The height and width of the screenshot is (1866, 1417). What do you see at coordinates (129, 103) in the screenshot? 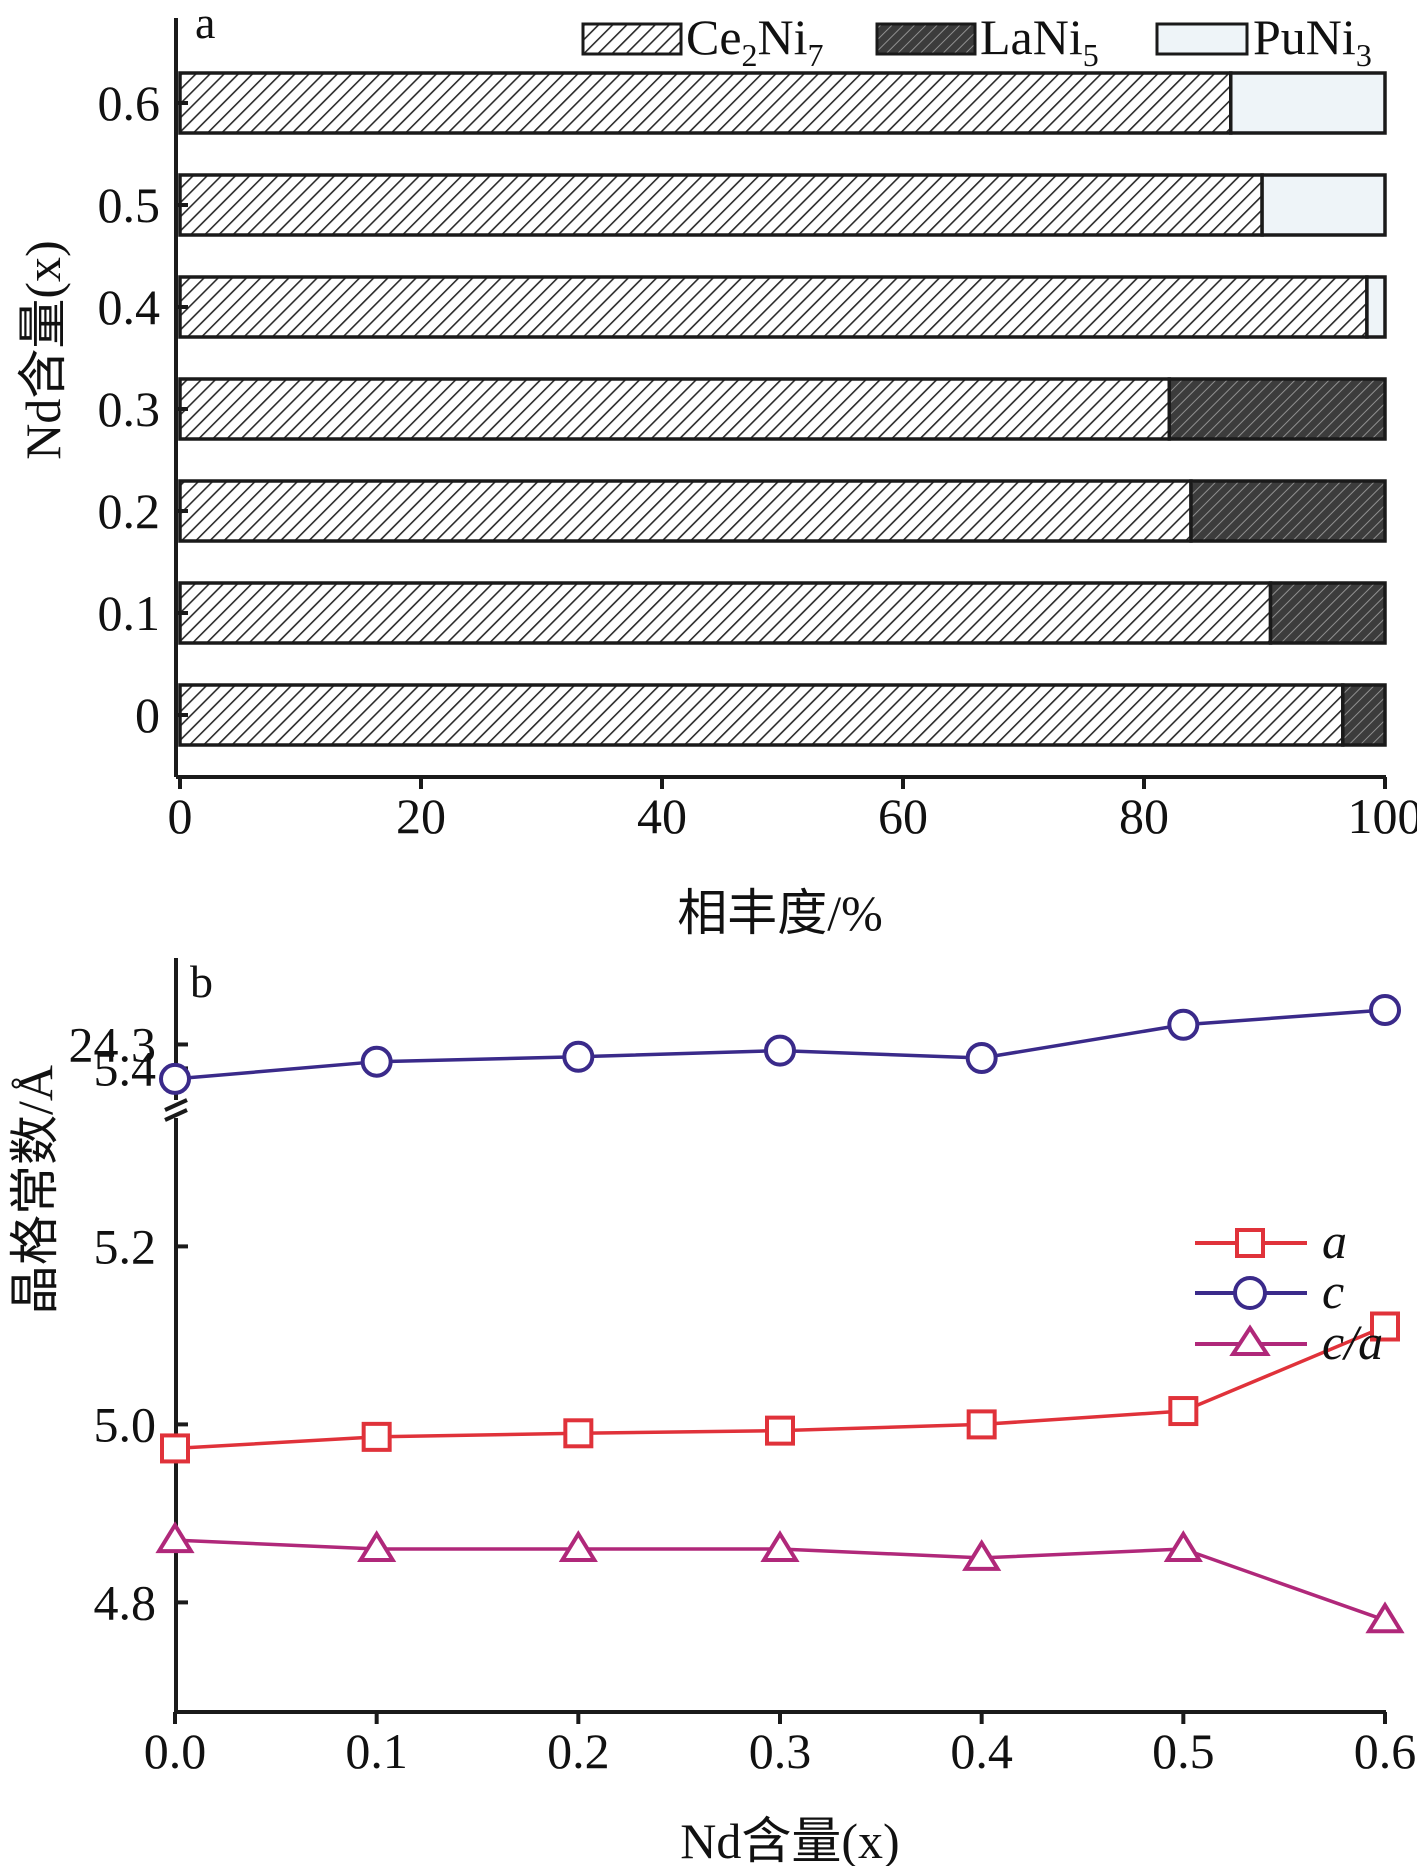
I see `y-tick-label-a-0-6: 0.6` at bounding box center [129, 103].